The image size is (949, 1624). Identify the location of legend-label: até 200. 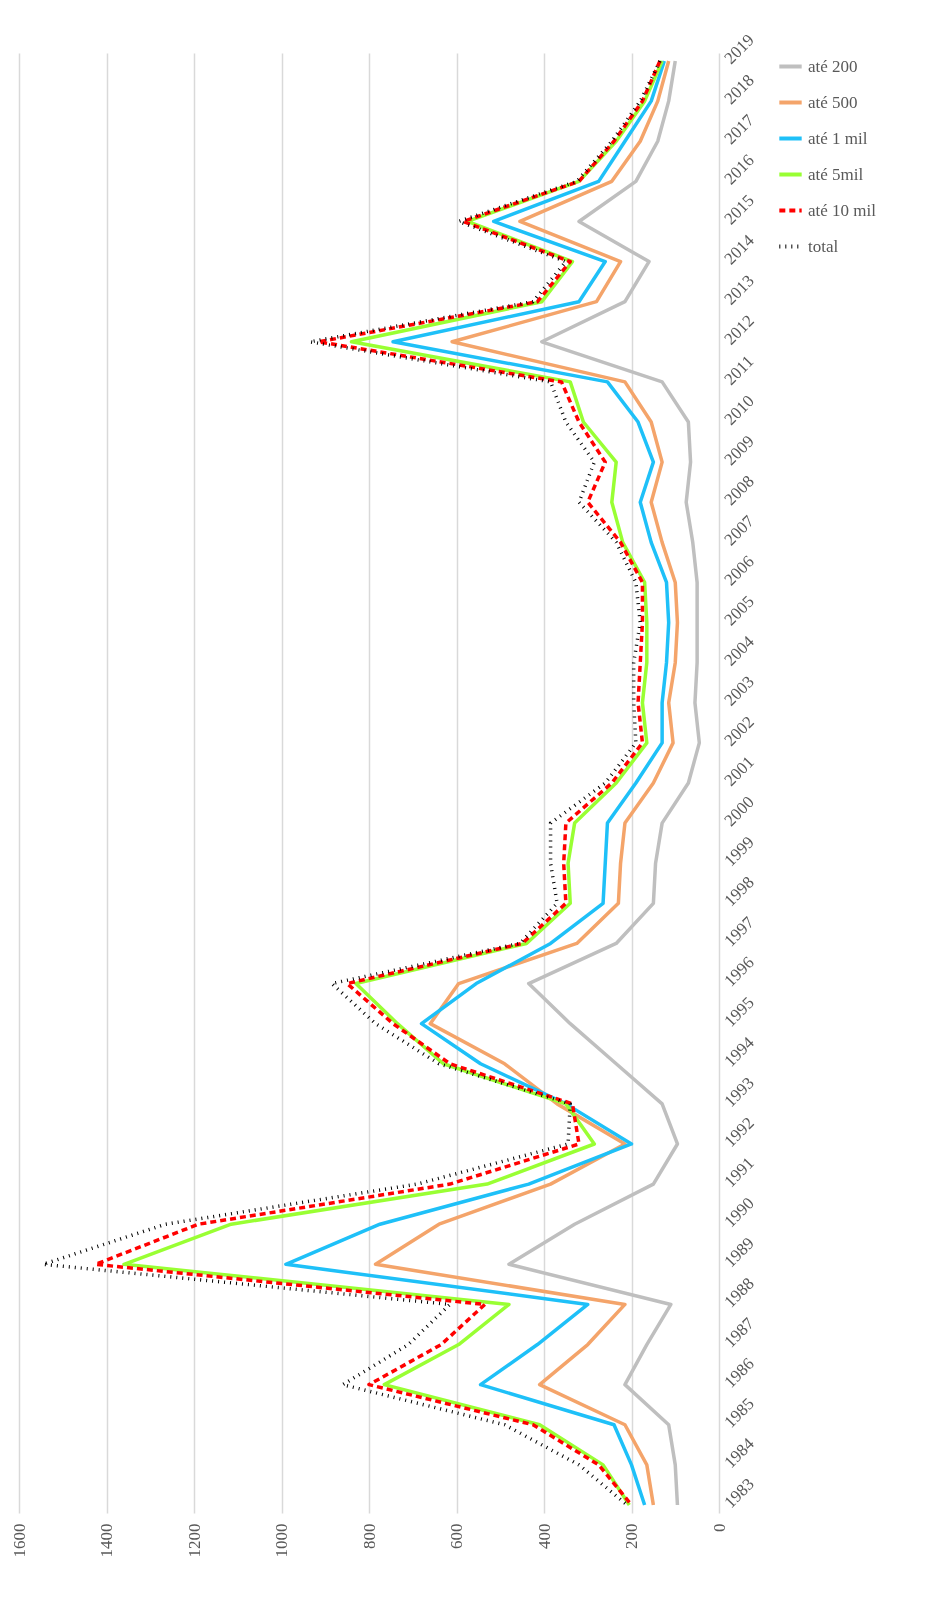
(833, 66).